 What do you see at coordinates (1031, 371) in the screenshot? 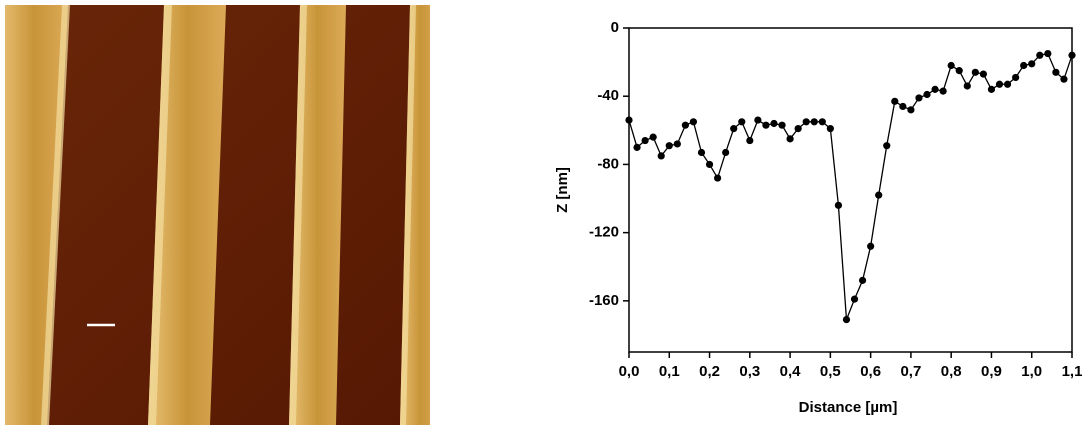
I see `x-tick-label: 1,0` at bounding box center [1031, 371].